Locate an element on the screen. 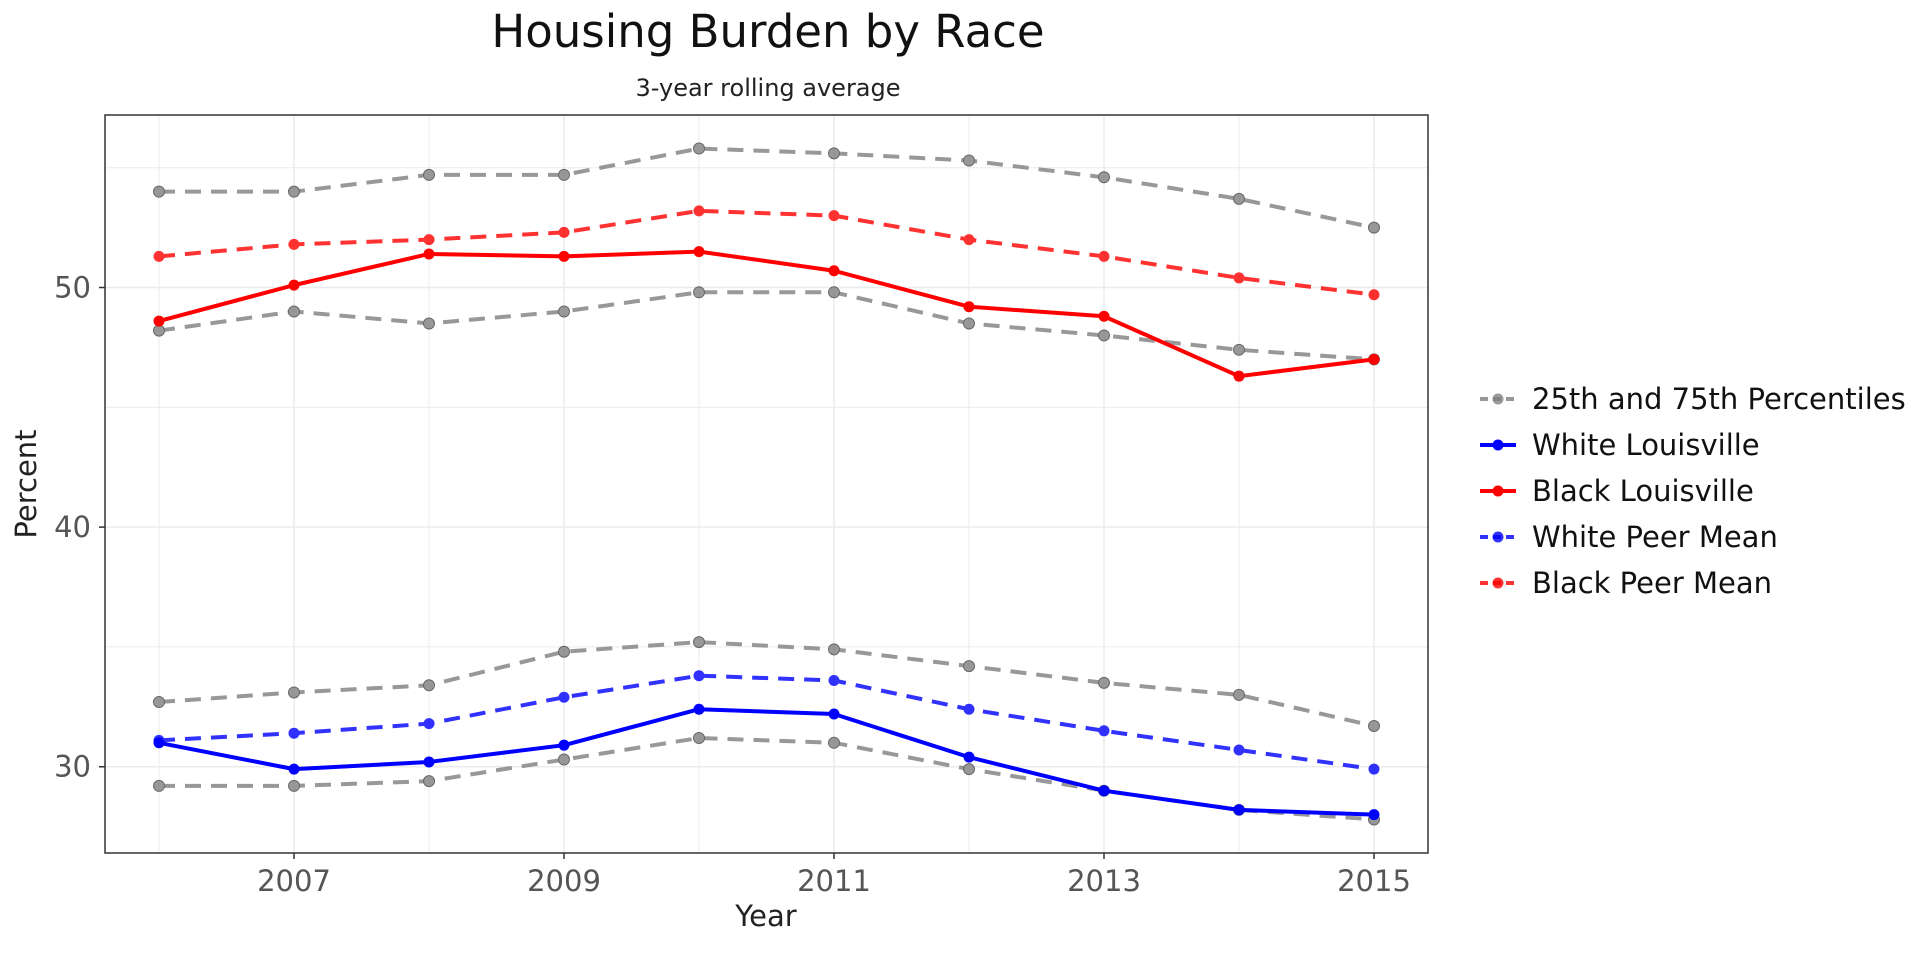  x-tick-label: 2015 is located at coordinates (1374, 881).